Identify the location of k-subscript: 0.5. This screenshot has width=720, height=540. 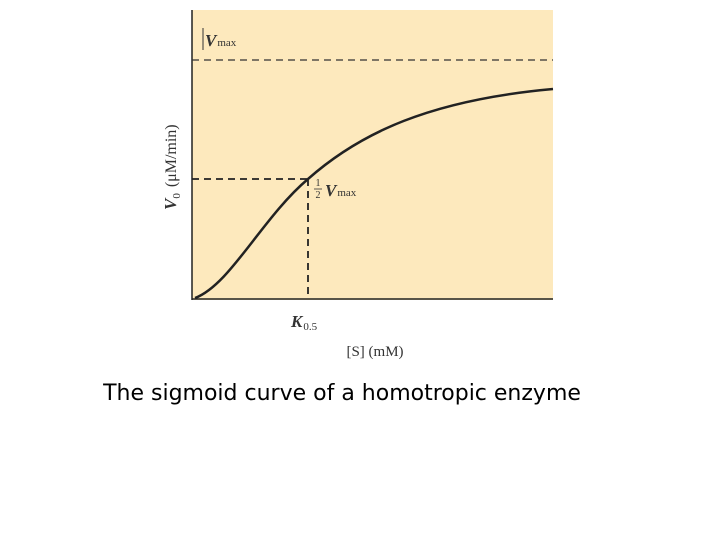
(310, 327).